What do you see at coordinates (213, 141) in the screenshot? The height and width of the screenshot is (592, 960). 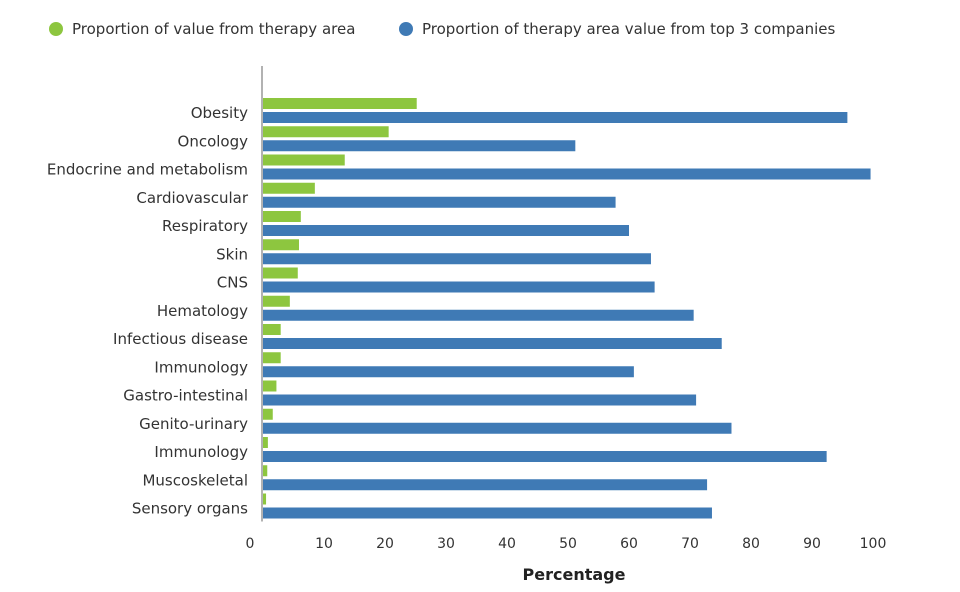 I see `category-label-oncology-1: Oncology` at bounding box center [213, 141].